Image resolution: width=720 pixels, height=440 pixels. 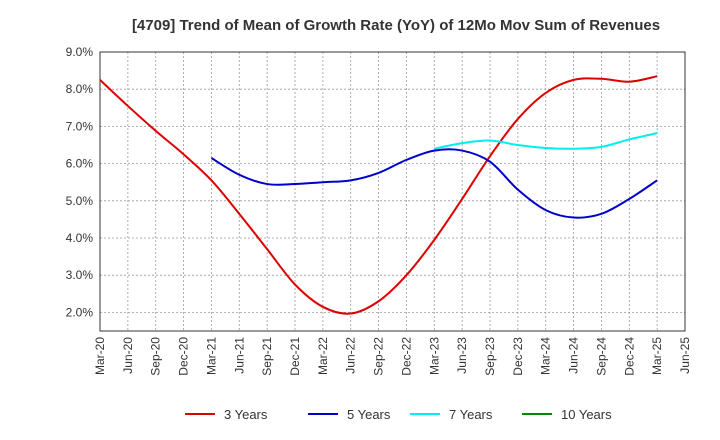 What do you see at coordinates (267, 356) in the screenshot?
I see `x-tick-label: Sep-21` at bounding box center [267, 356].